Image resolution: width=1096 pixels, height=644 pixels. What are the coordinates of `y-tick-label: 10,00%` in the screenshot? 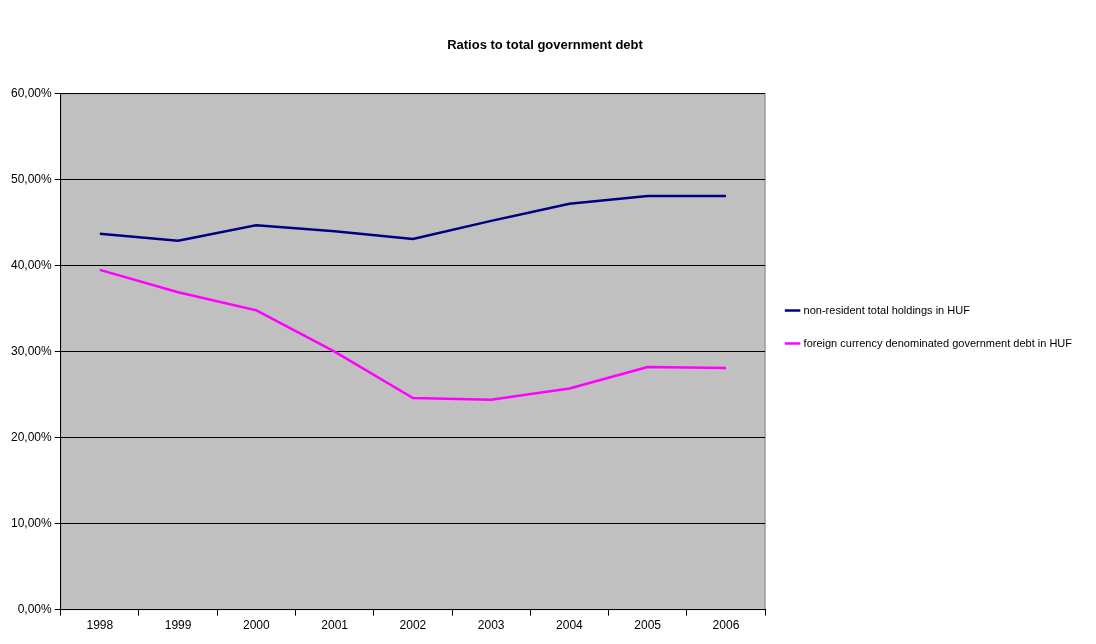 It's located at (32, 522).